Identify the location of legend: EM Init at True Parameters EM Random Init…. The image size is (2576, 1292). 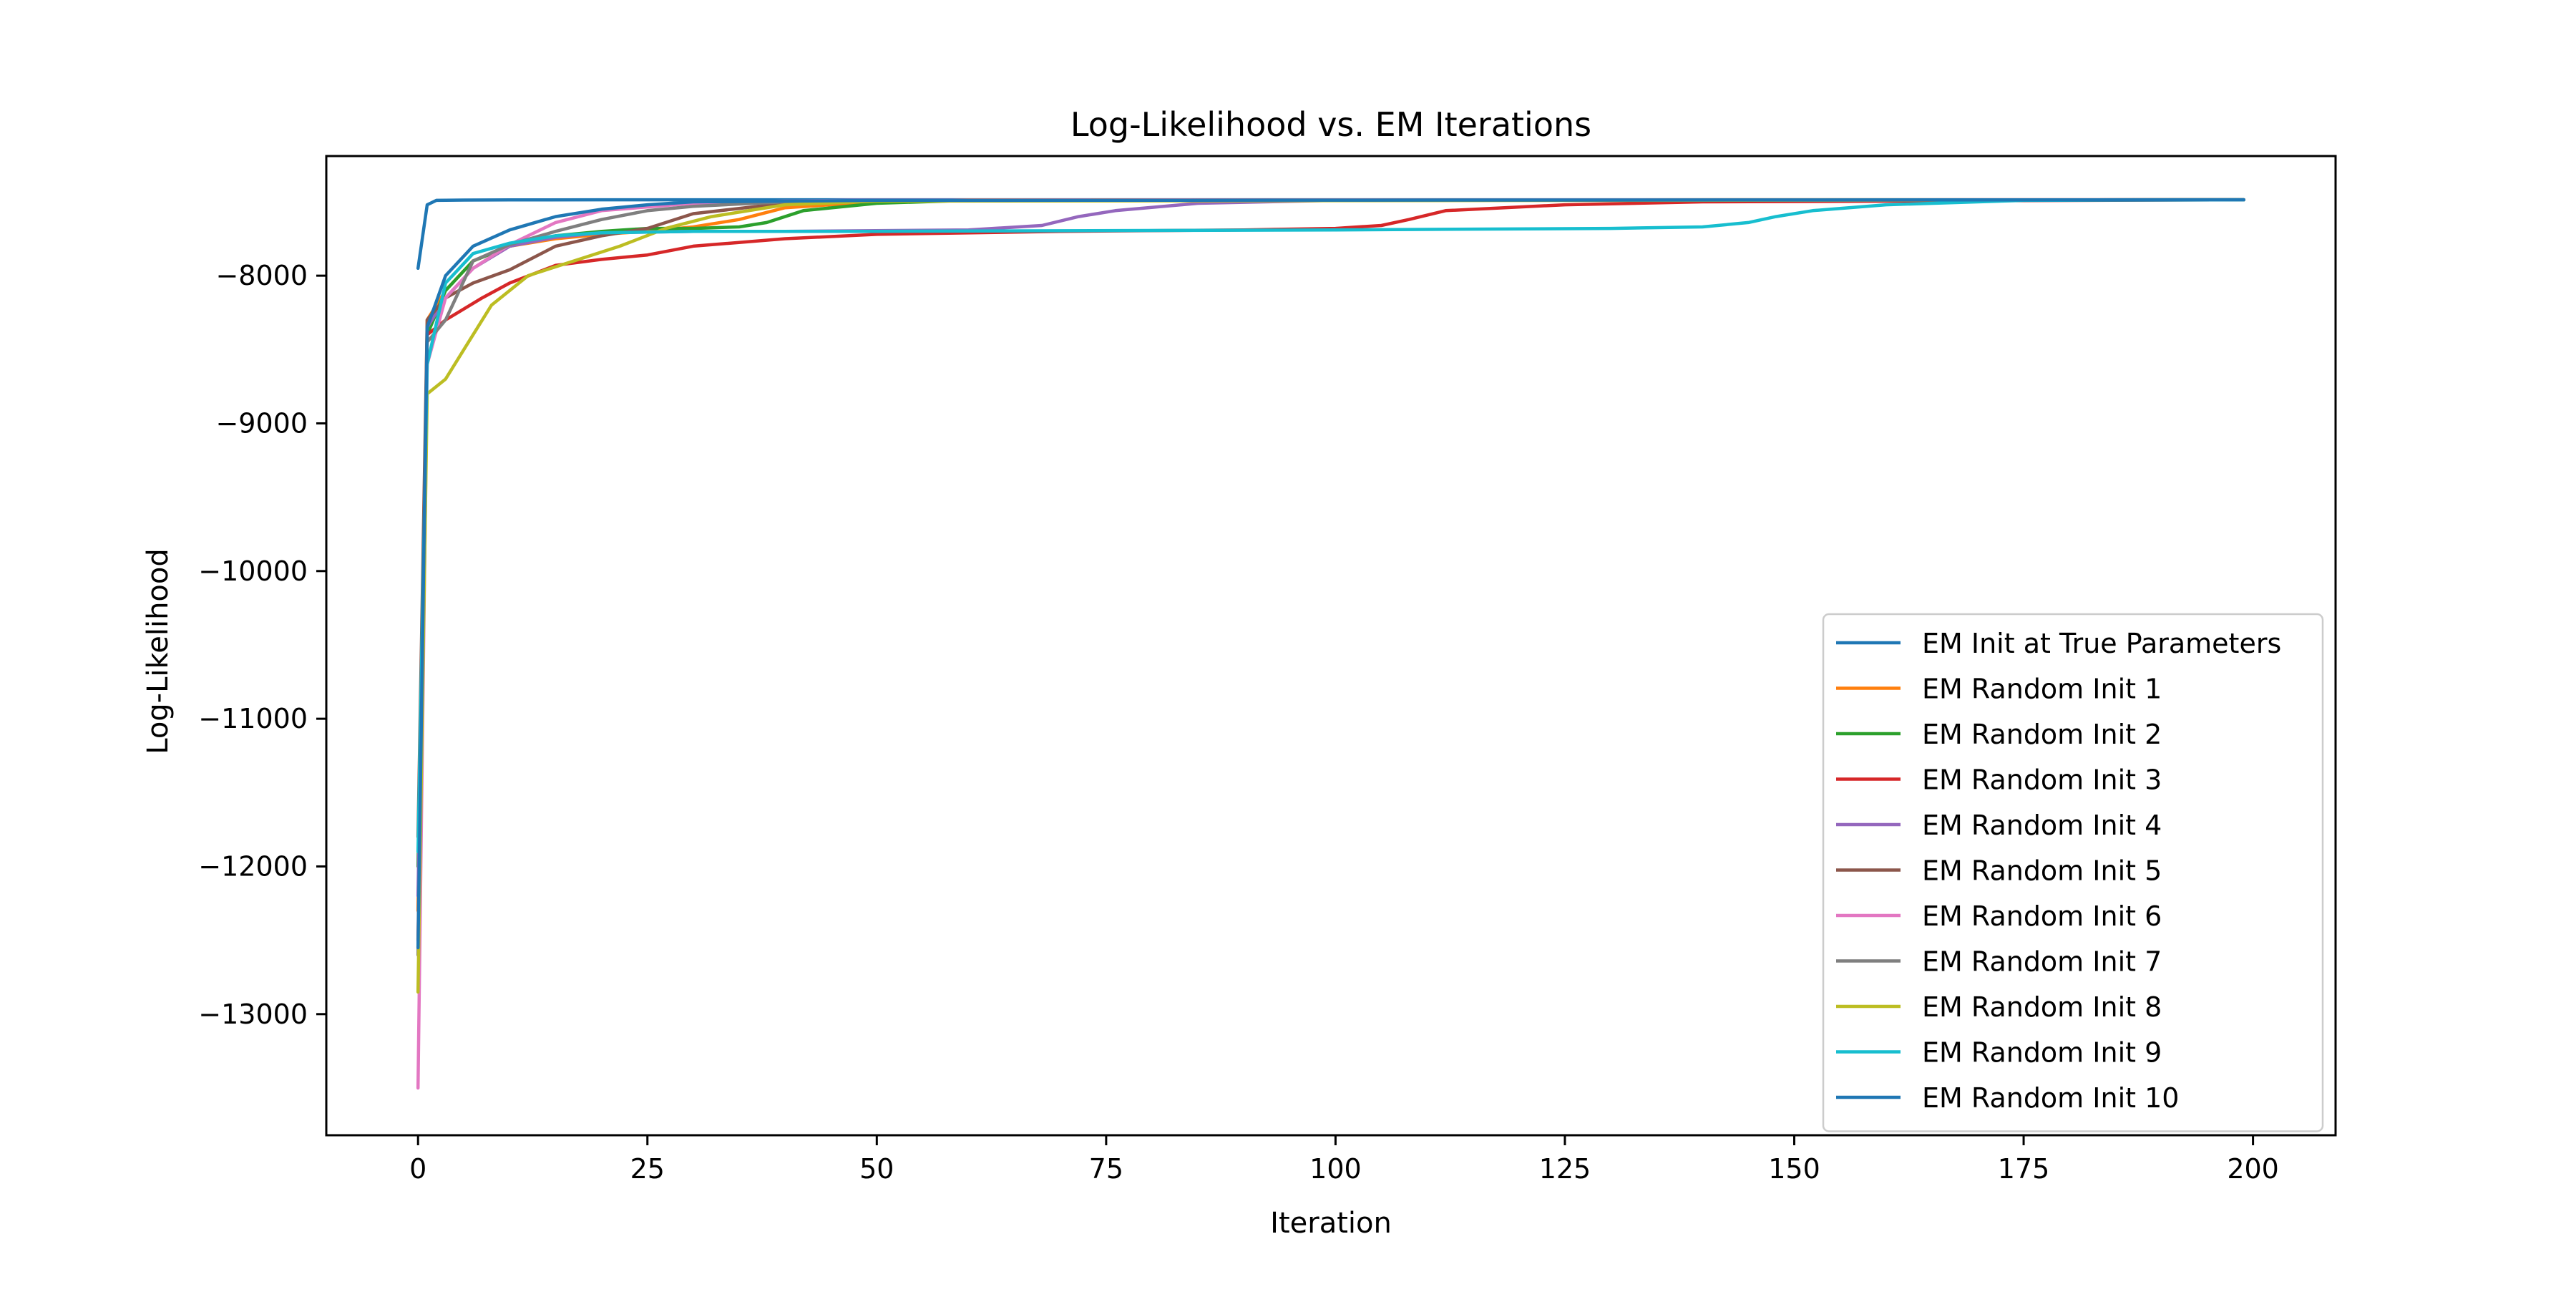
(2073, 872).